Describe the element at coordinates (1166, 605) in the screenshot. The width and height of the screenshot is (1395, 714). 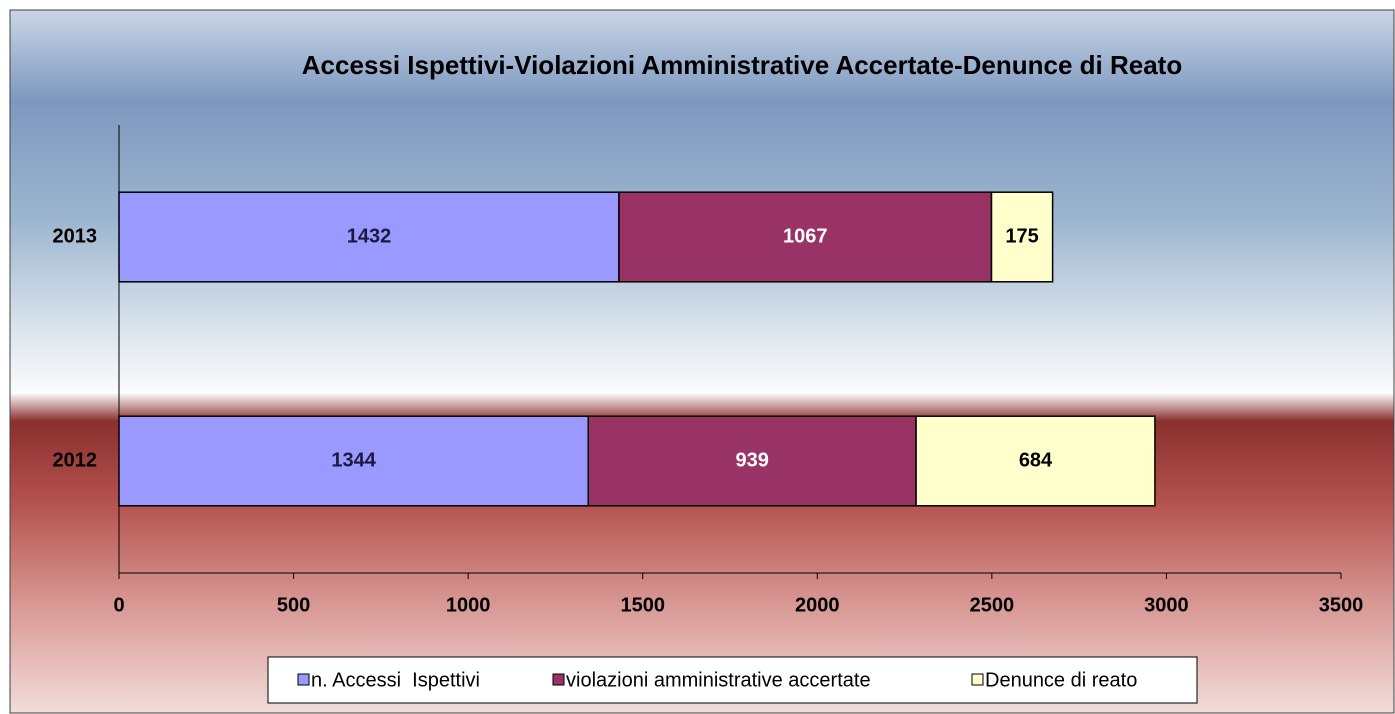
I see `x-tick-label: 3000` at that location.